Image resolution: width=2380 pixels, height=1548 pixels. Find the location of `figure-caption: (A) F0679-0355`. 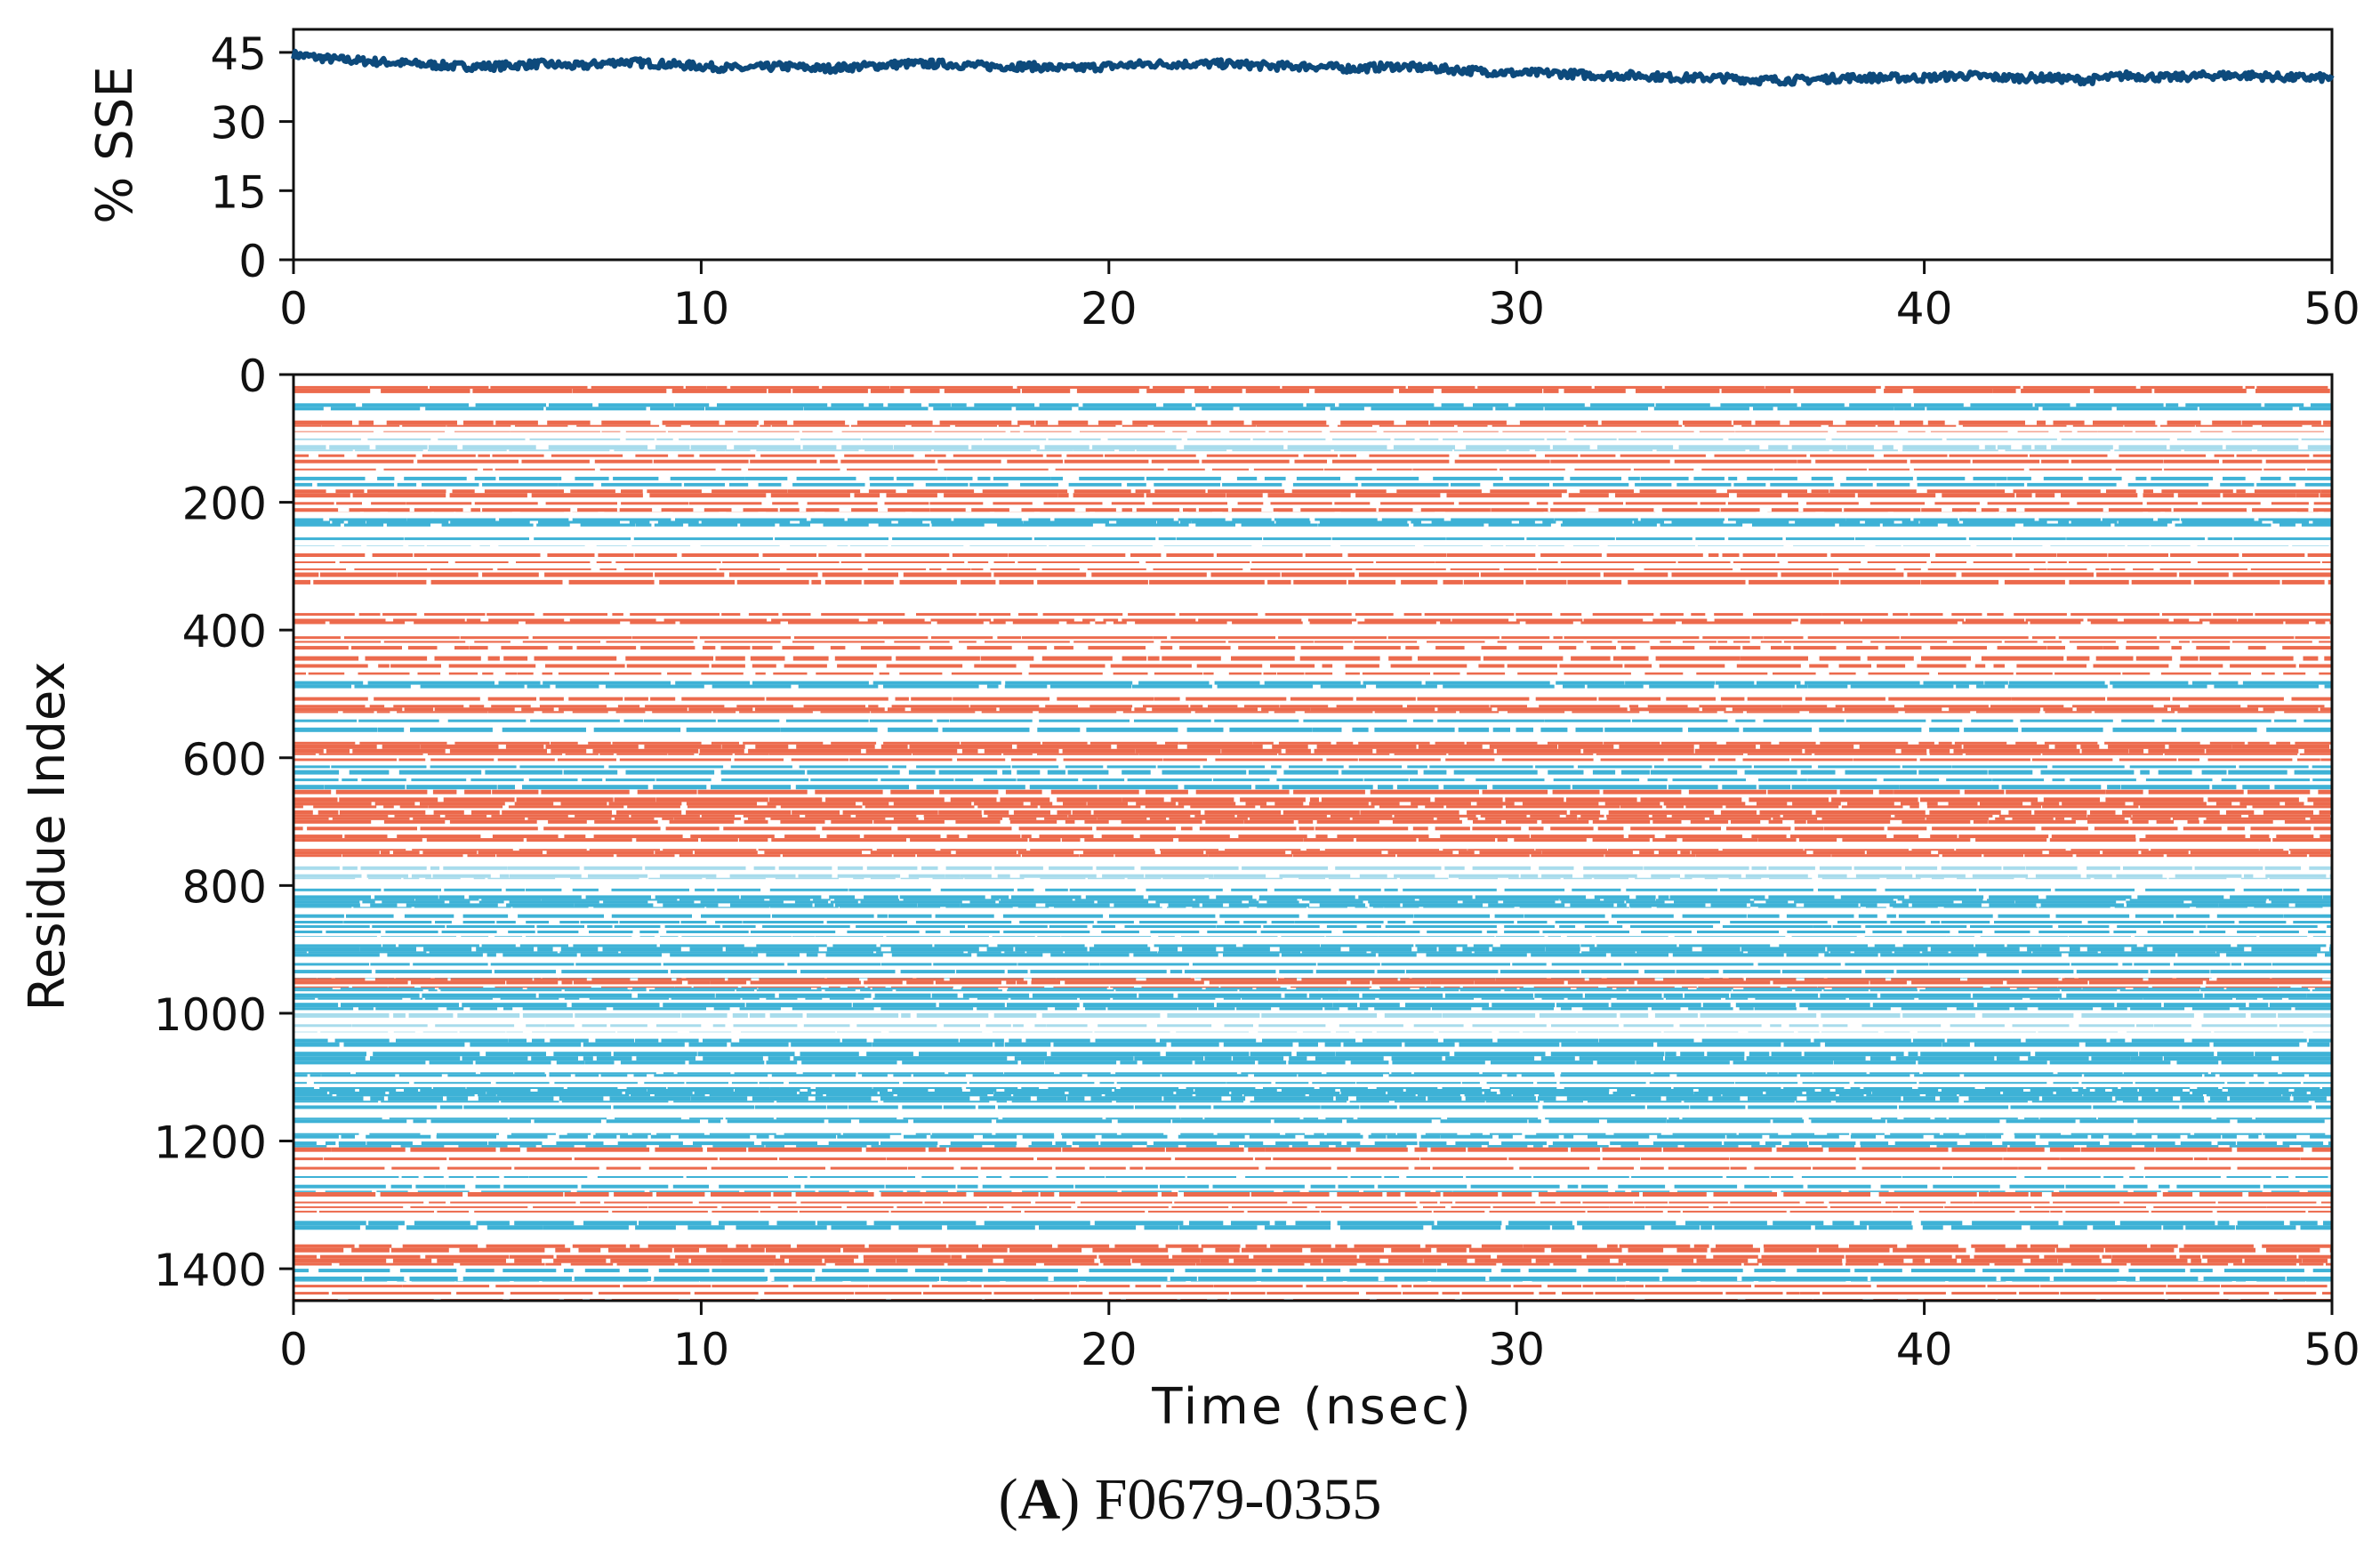

figure-caption: (A) F0679-0355 is located at coordinates (1190, 1500).